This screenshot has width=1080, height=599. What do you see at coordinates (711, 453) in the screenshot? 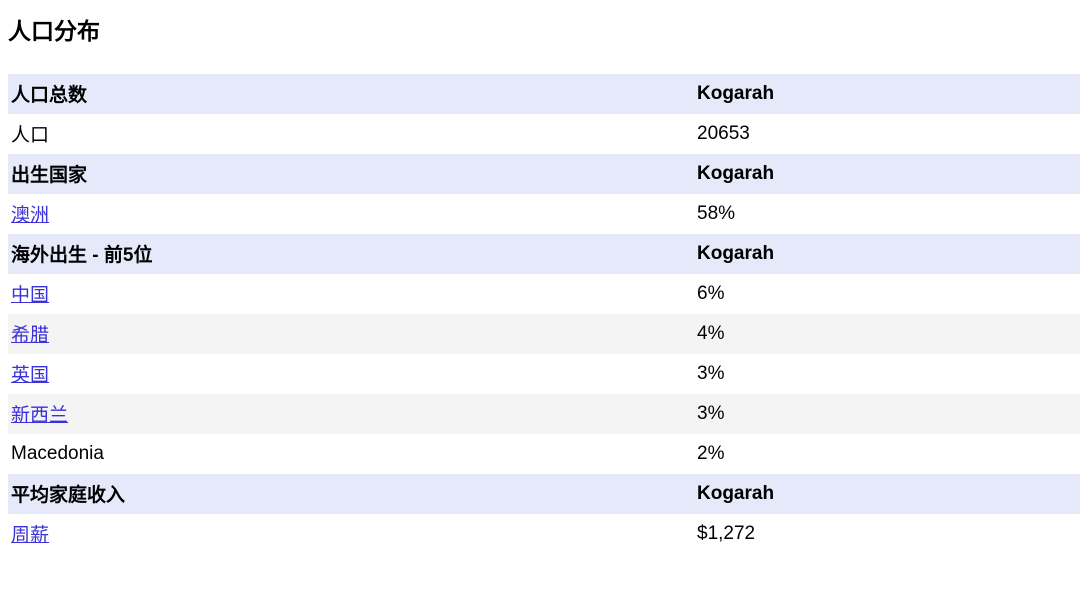
I see `row-value: 2%` at bounding box center [711, 453].